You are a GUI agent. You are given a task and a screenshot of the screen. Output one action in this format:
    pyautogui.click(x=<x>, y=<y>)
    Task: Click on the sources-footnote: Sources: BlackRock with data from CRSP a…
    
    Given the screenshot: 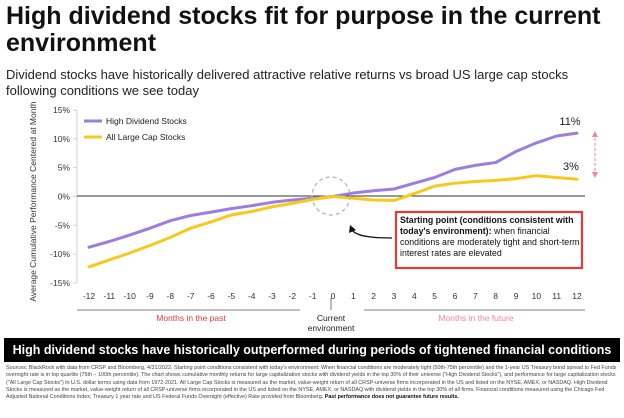 What is the action you would take?
    pyautogui.click(x=312, y=383)
    